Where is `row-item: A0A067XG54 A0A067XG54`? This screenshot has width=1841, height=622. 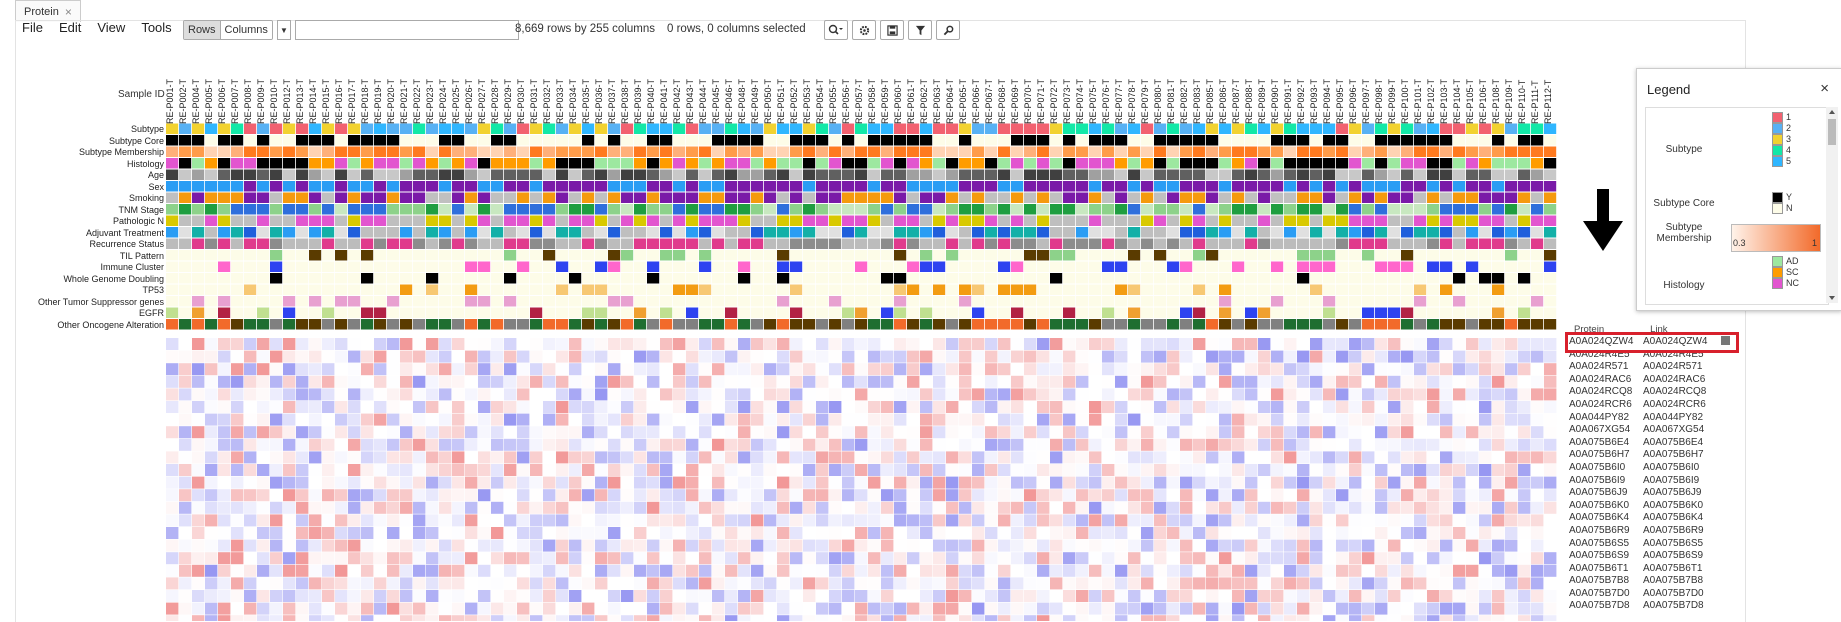
row-item: A0A067XG54 A0A067XG54 is located at coordinates (1652, 430).